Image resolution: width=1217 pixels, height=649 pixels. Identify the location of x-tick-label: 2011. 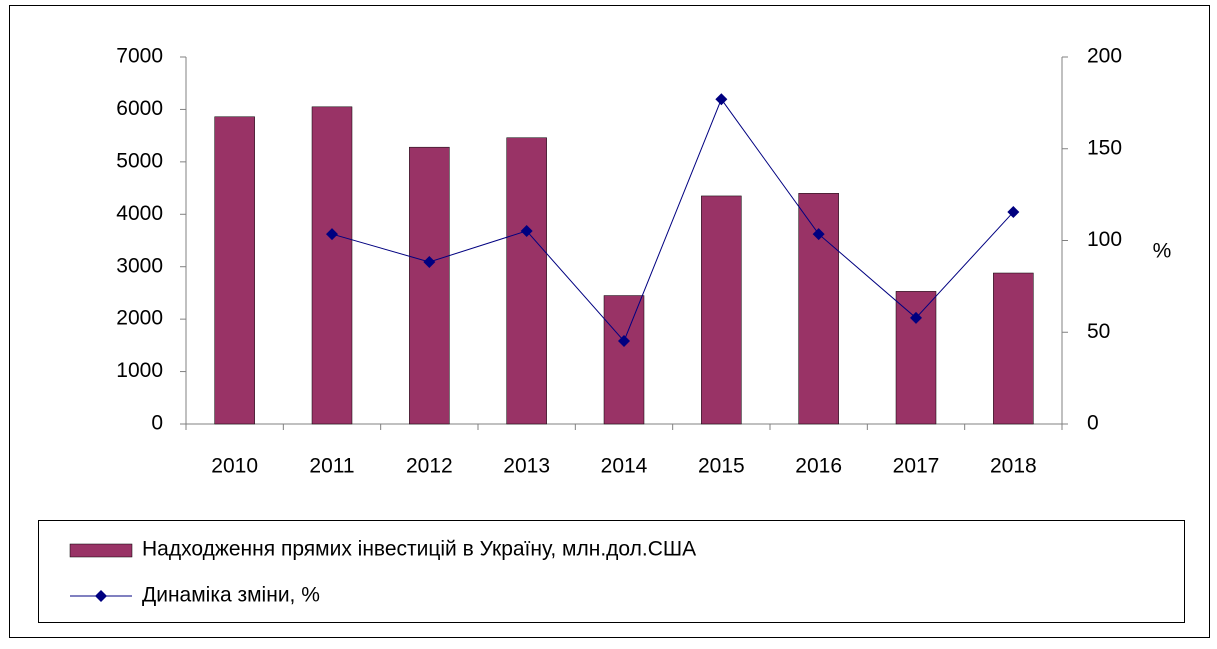
(331, 466).